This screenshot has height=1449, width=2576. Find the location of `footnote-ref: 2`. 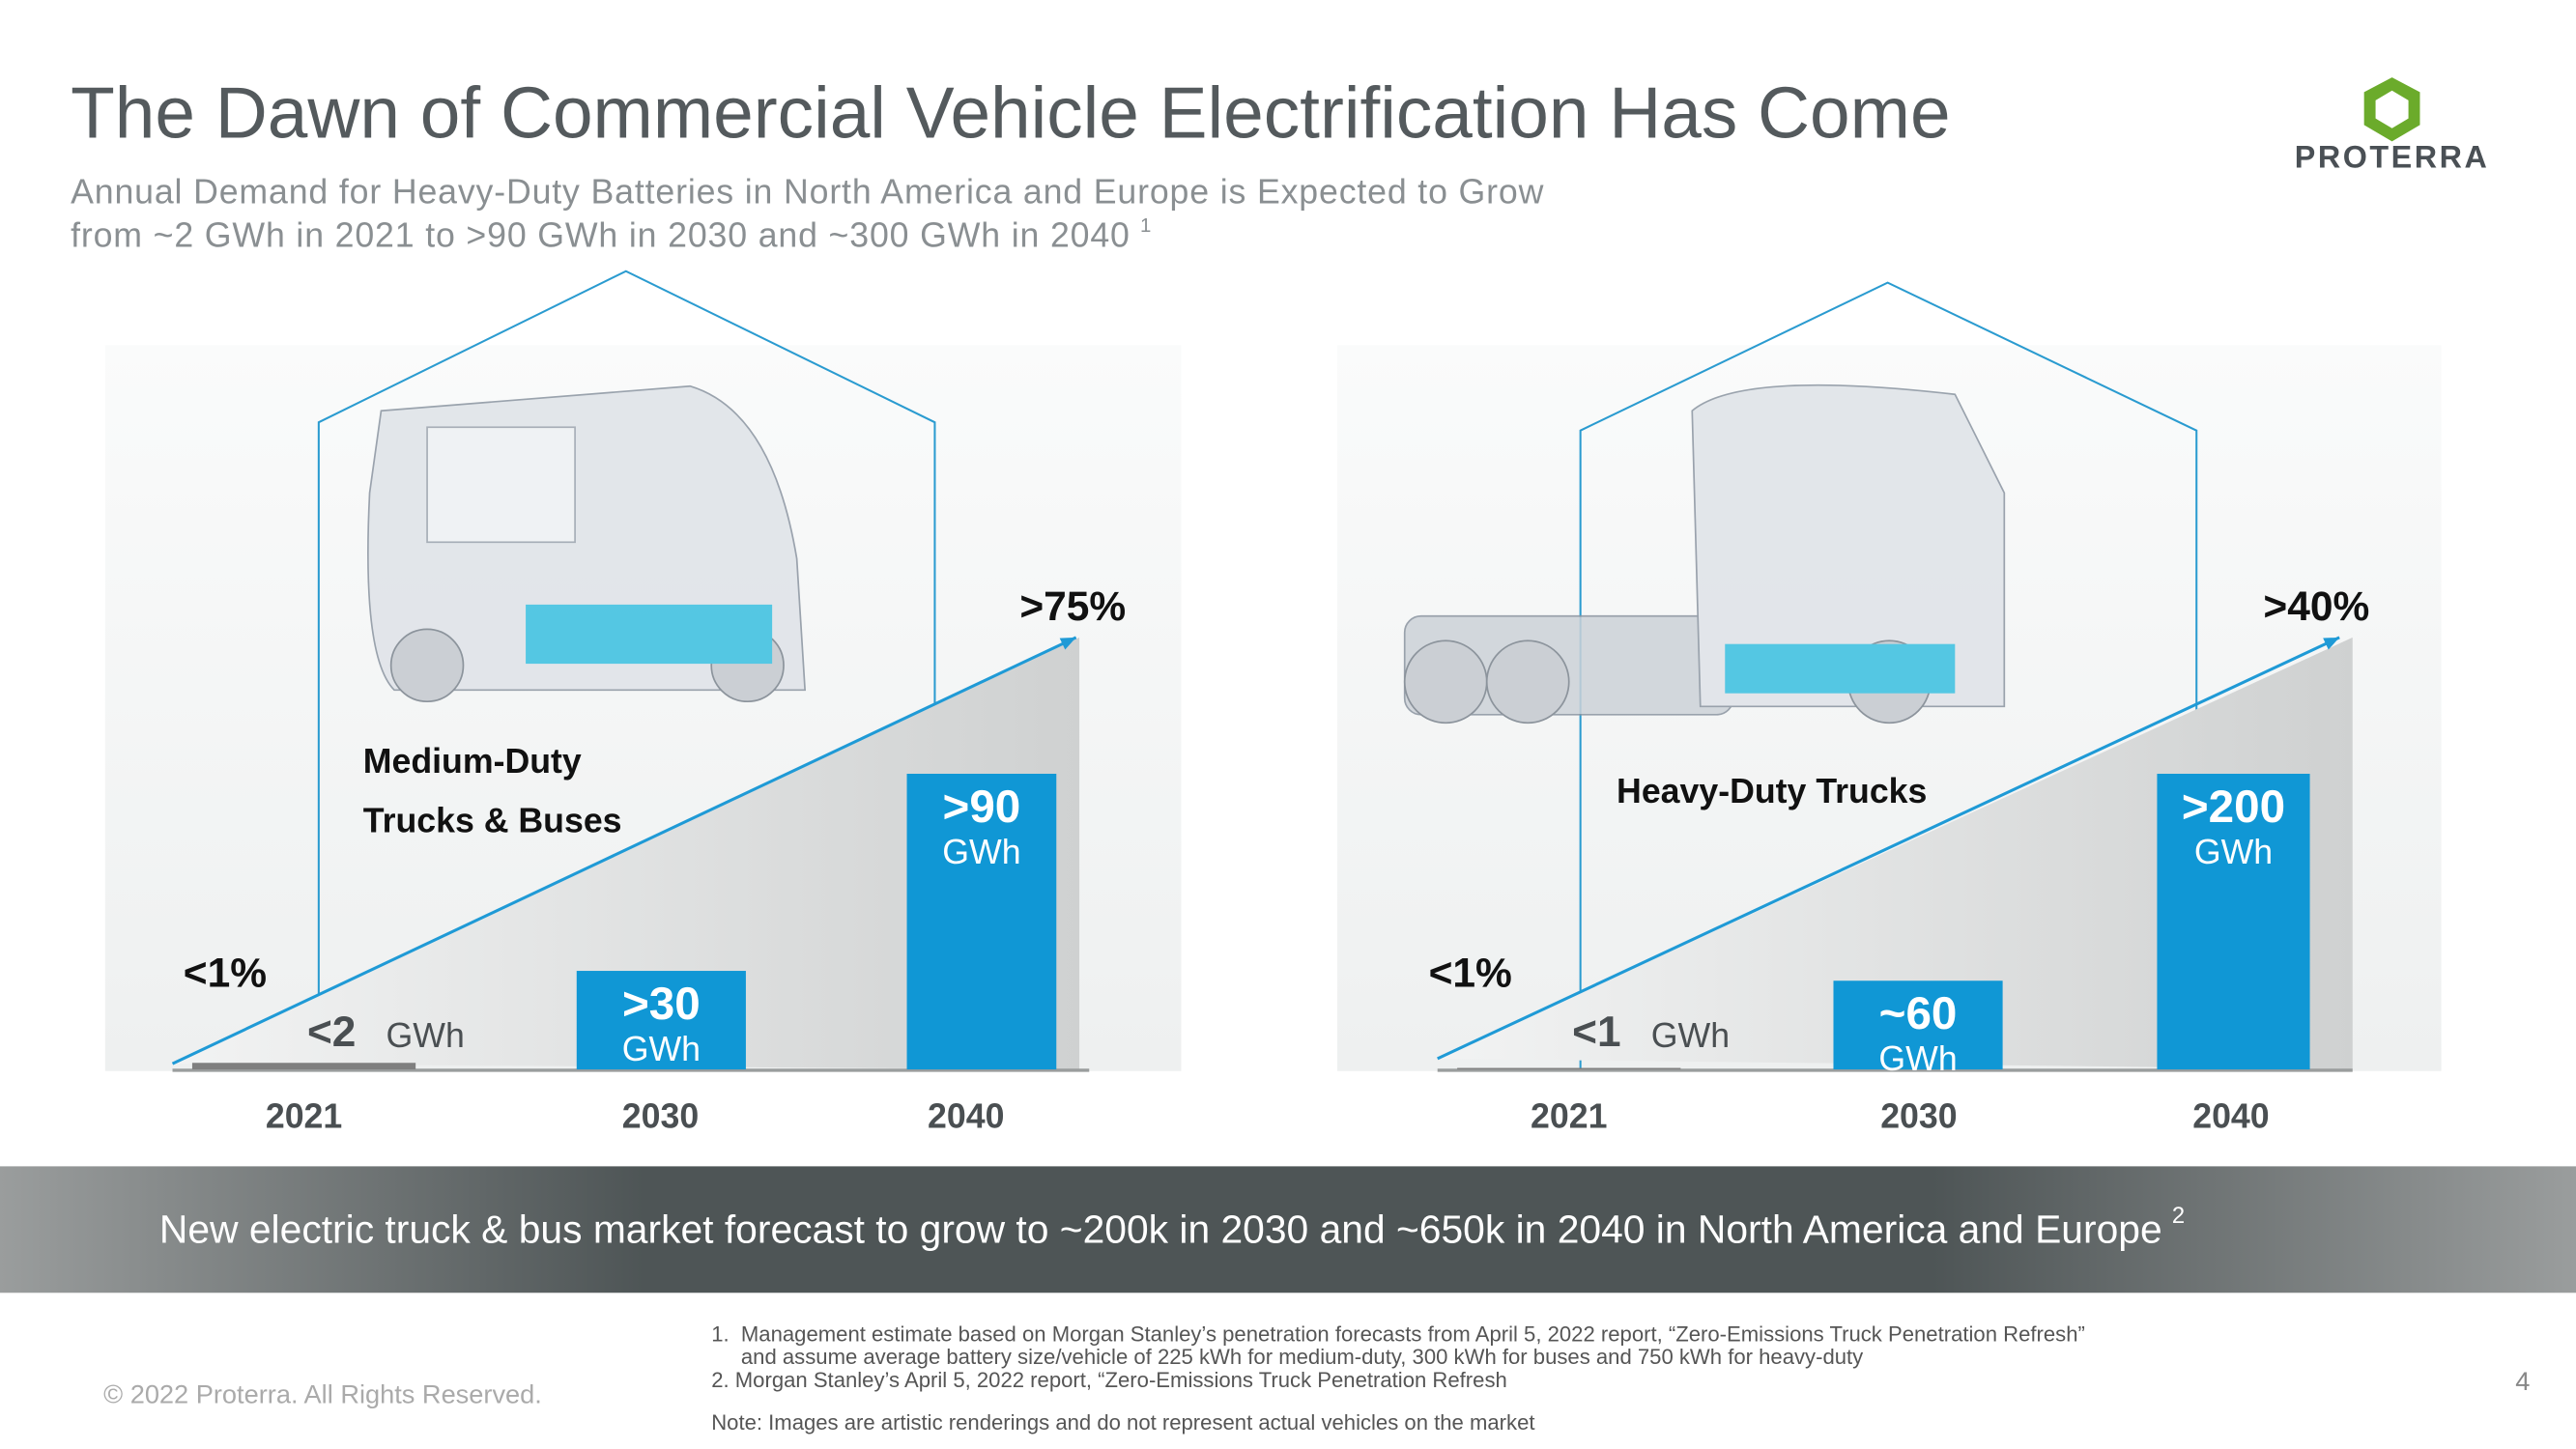

footnote-ref: 2 is located at coordinates (2178, 1216).